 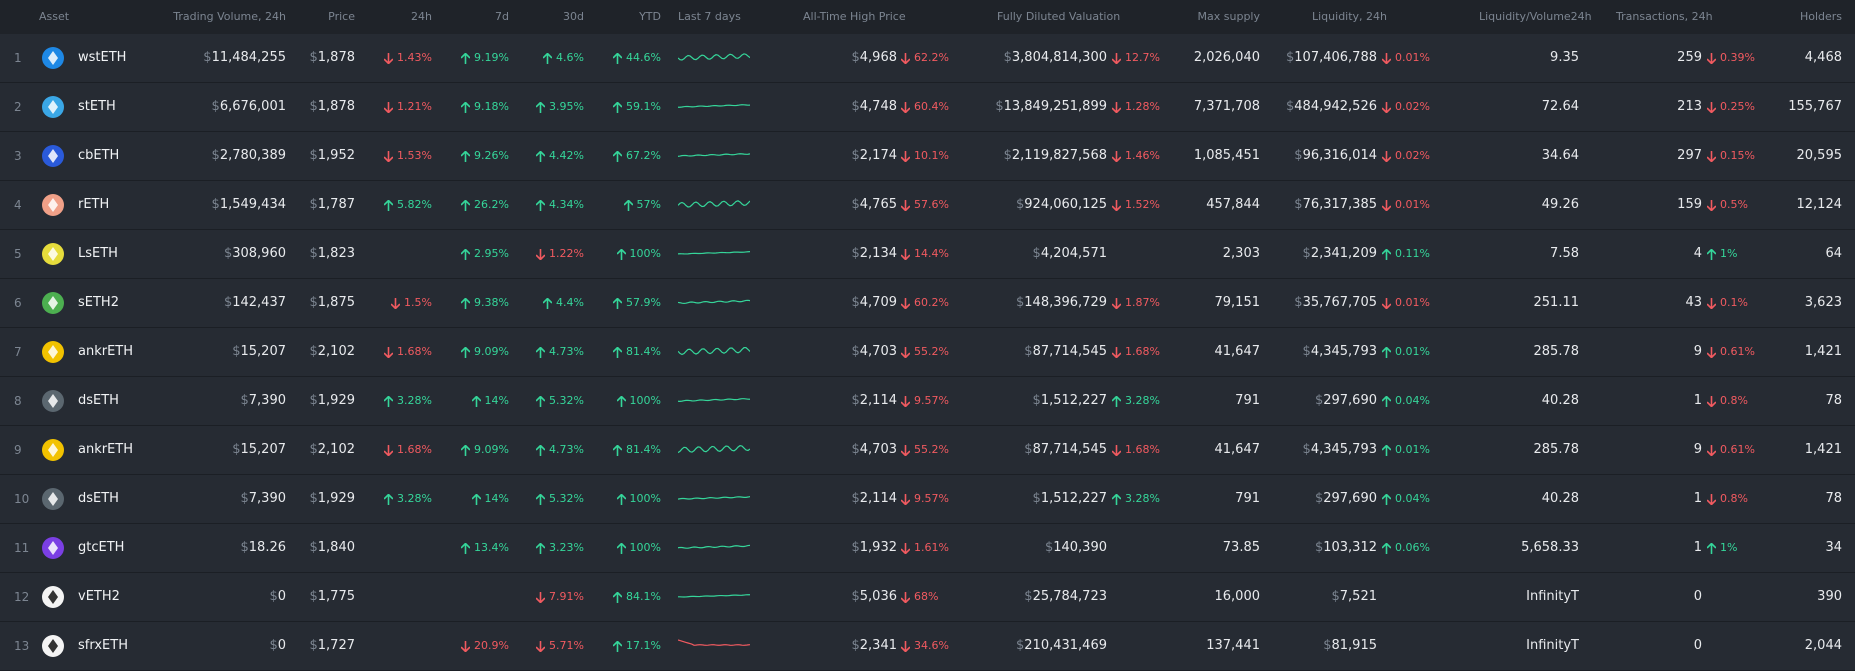 What do you see at coordinates (1406, 499) in the screenshot?
I see `liquidity-change: 0.04%` at bounding box center [1406, 499].